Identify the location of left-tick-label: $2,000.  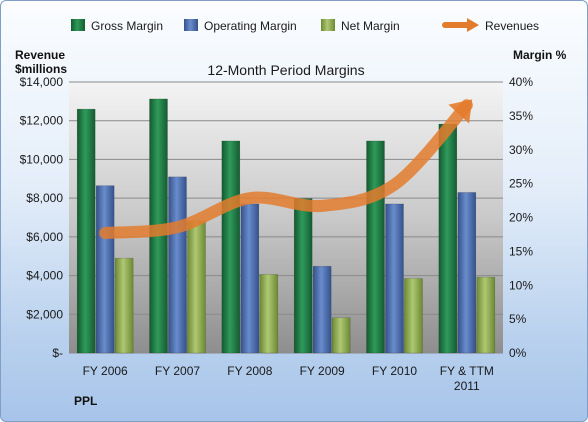
(44, 314).